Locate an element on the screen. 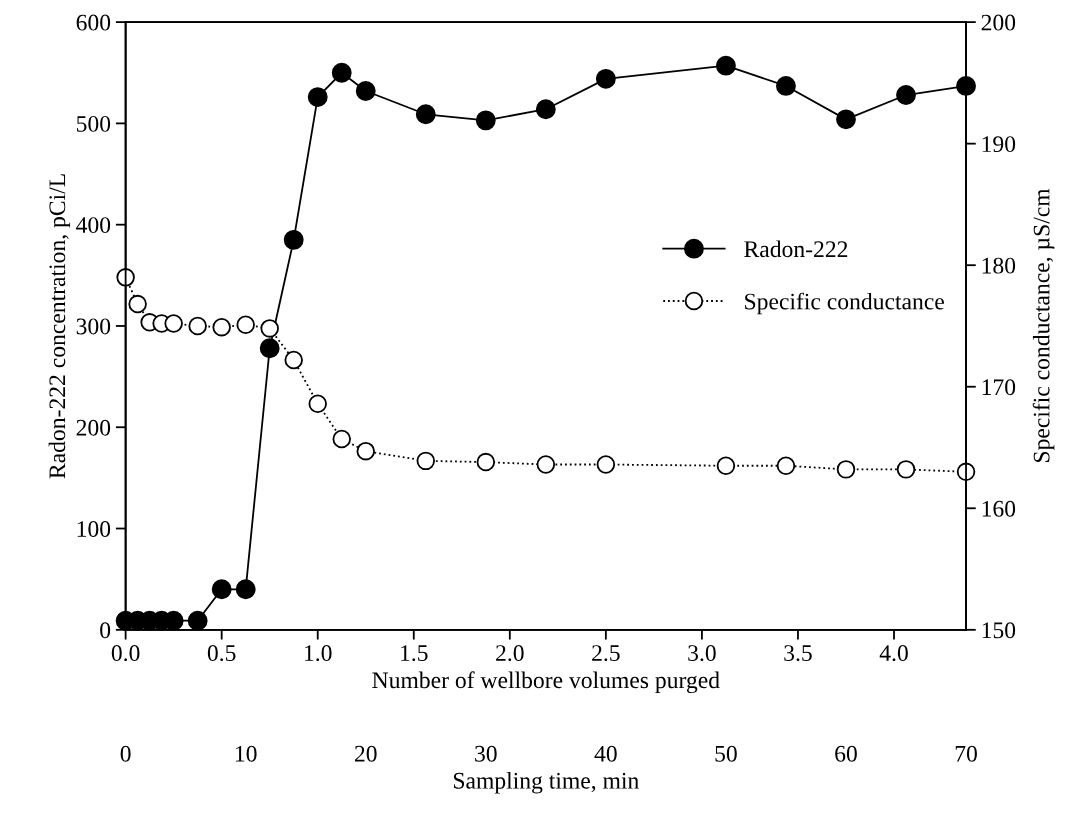 The image size is (1083, 819). y-tick-label: 0 is located at coordinates (105, 630).